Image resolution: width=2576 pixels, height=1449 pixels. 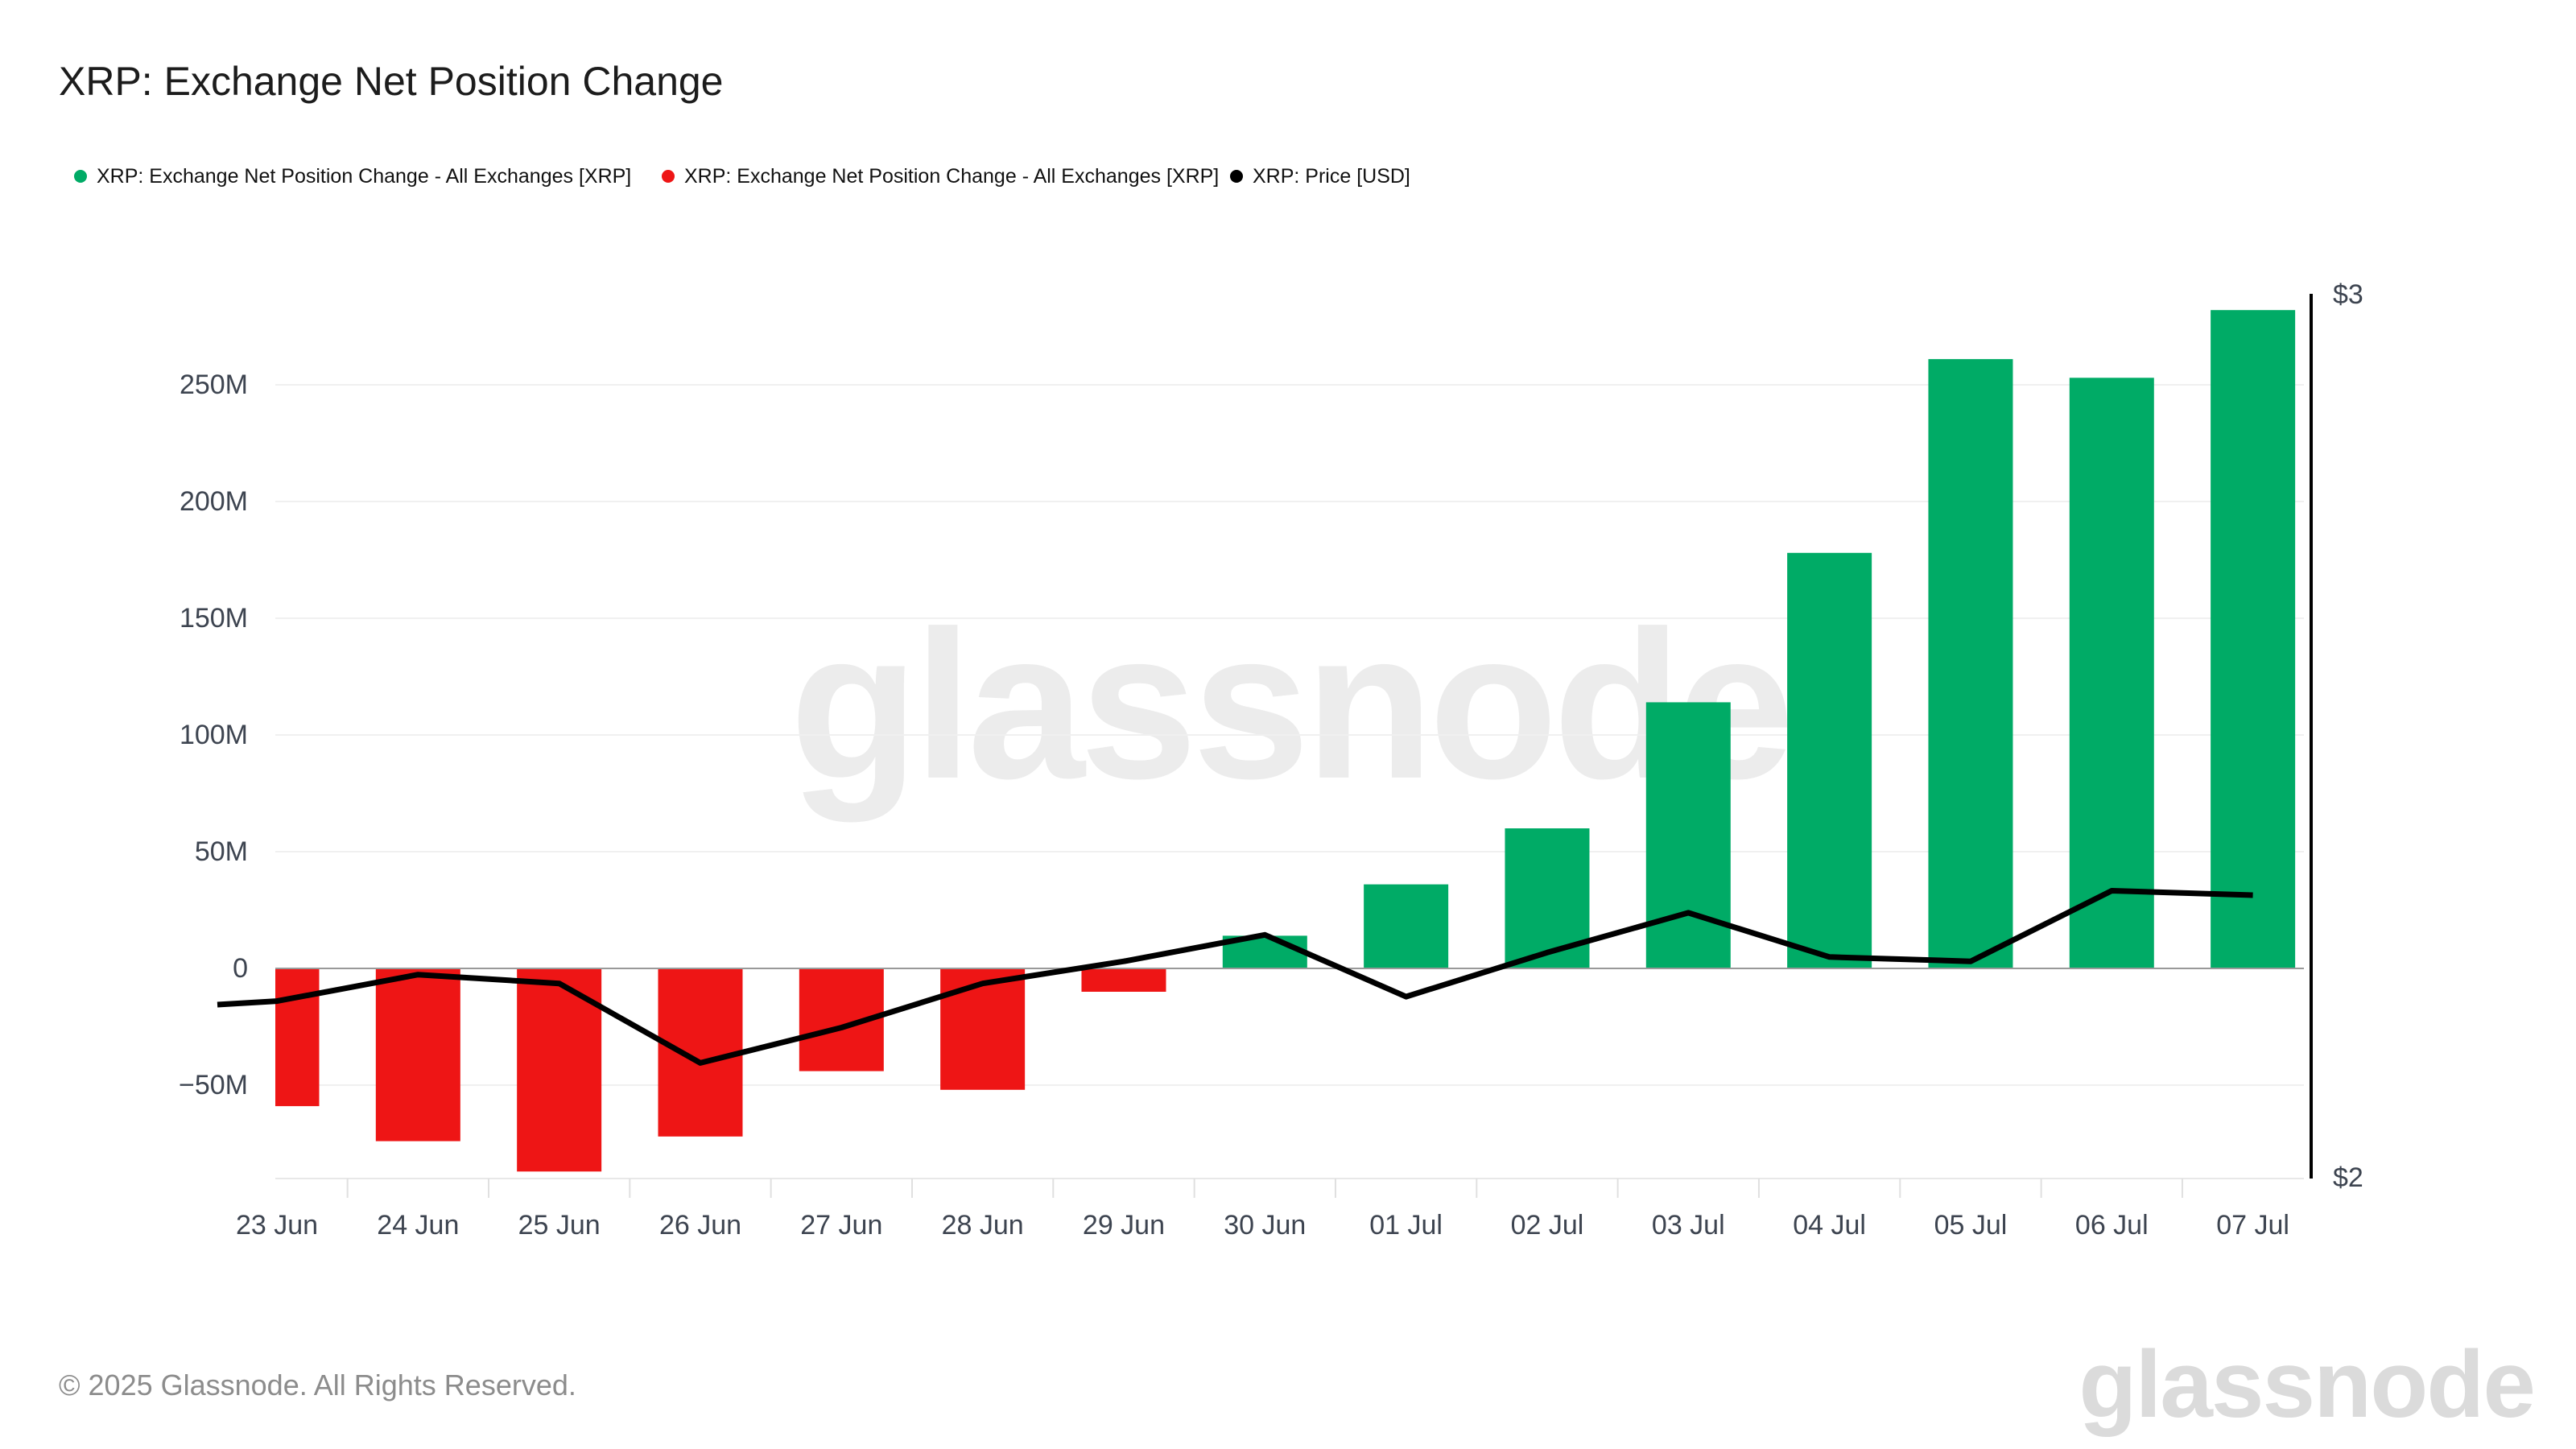 What do you see at coordinates (80, 176) in the screenshot?
I see `legend-dot-green-icon` at bounding box center [80, 176].